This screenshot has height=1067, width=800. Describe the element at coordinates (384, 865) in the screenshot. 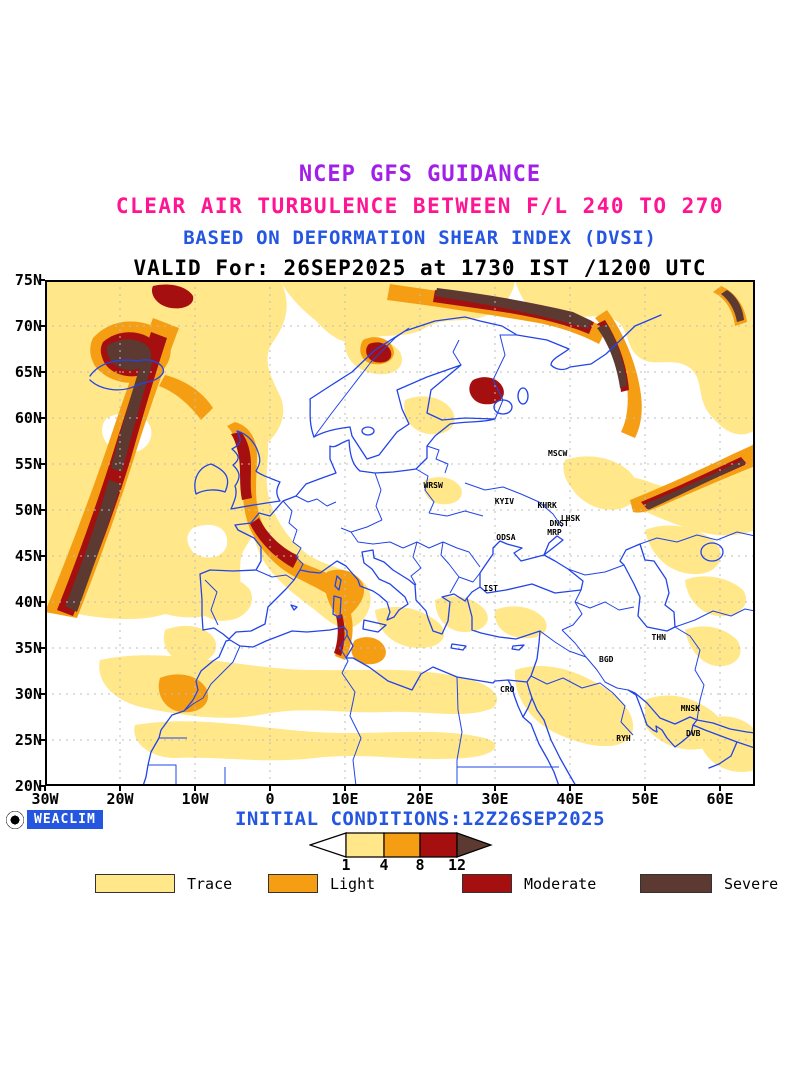

I see `colorbar-tick-label: 4` at that location.